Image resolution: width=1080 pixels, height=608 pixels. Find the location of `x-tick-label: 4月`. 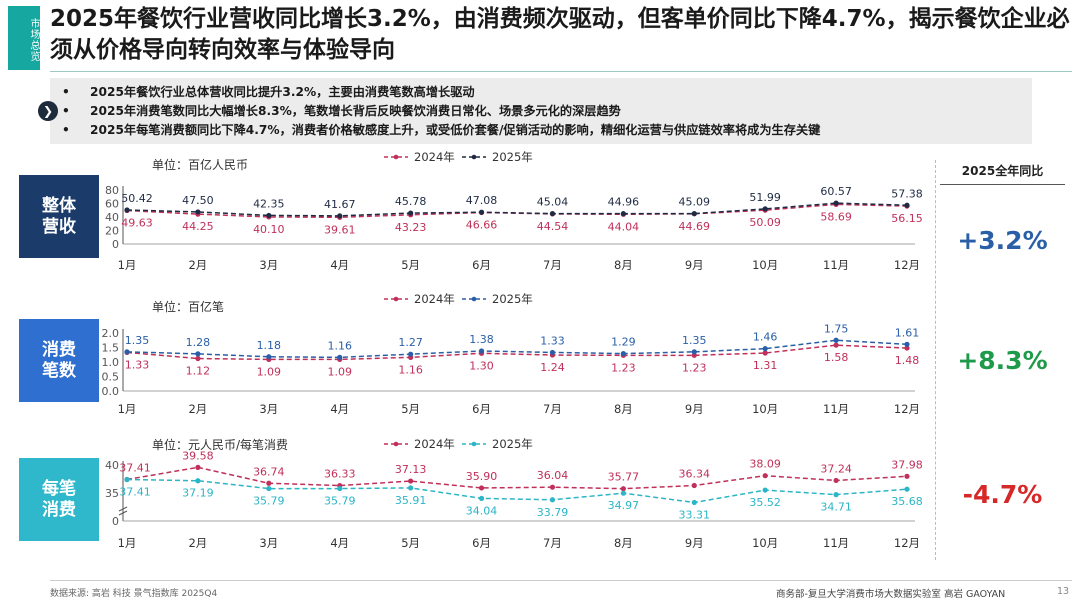

x-tick-label: 4月 is located at coordinates (339, 543).